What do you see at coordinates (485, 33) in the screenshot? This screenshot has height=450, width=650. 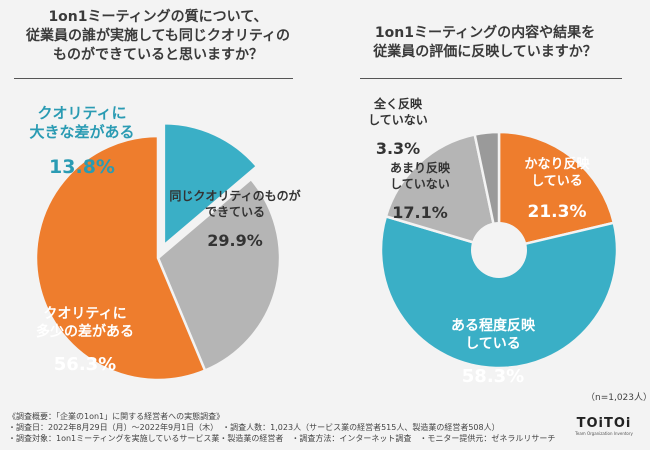 I see `chart2-title-line: 1on1ミーティングの内容や結果を` at bounding box center [485, 33].